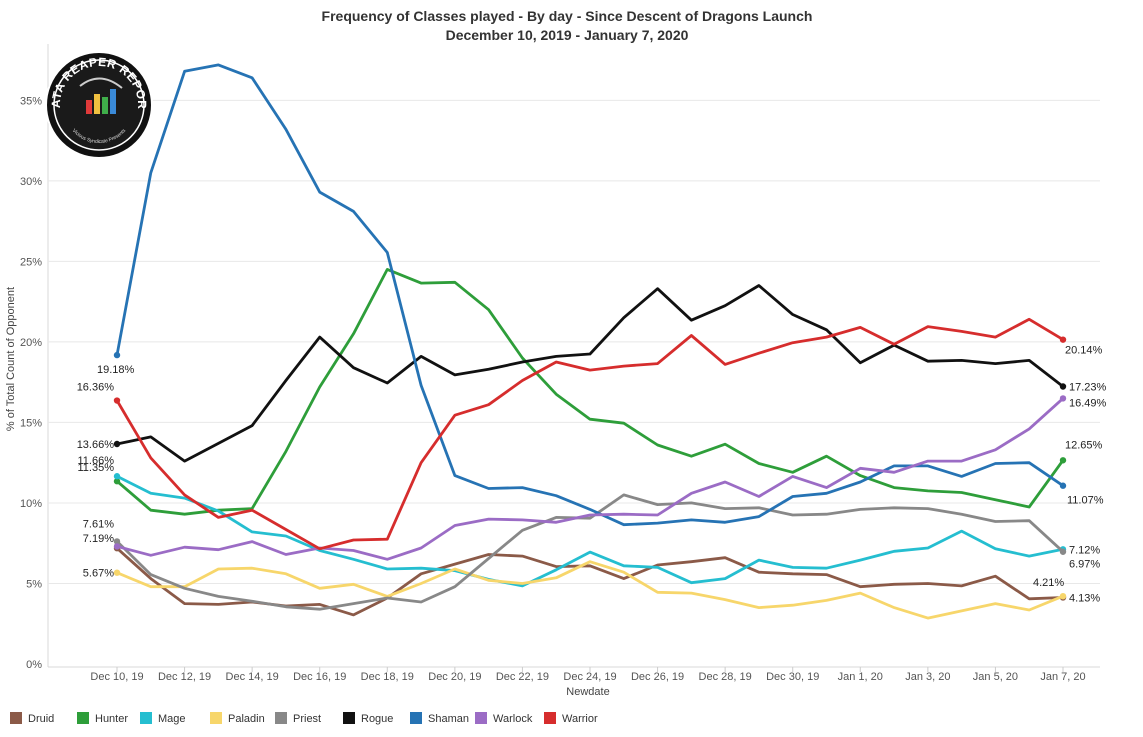 This screenshot has width=1143, height=737. I want to click on end-label-druid: 4.13%, so click(1084, 598).